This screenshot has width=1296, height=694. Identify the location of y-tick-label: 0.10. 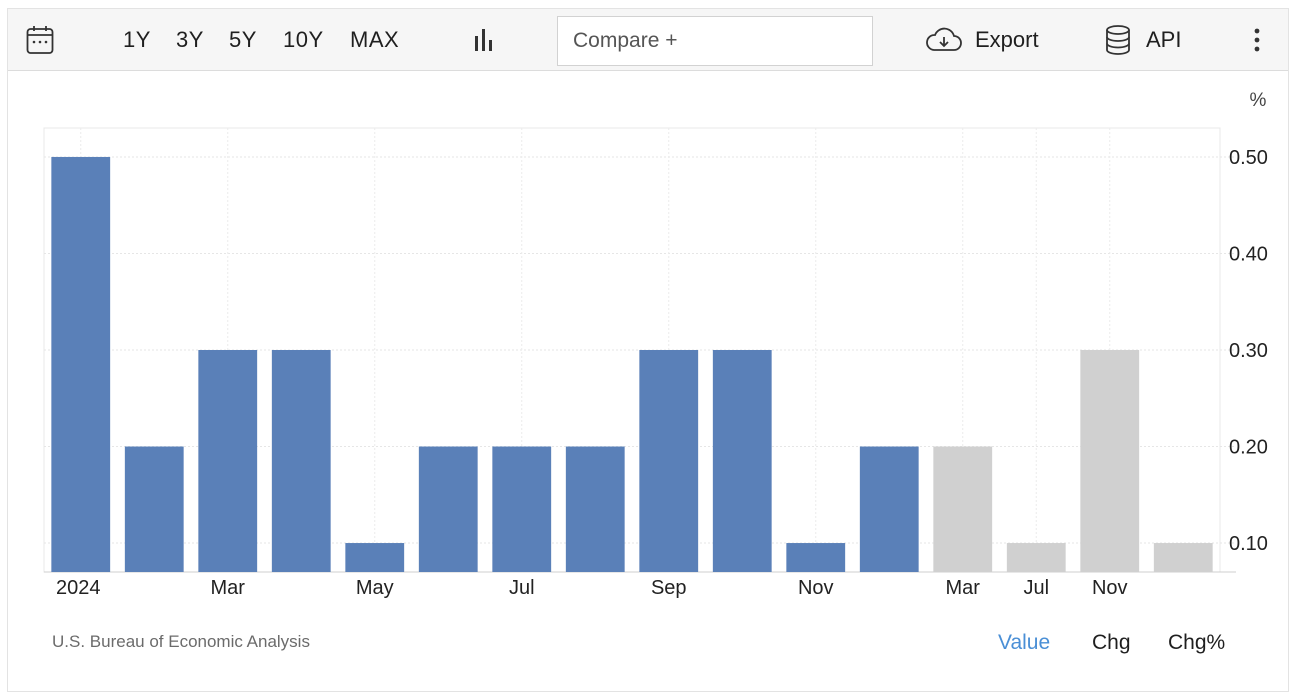
(1248, 544).